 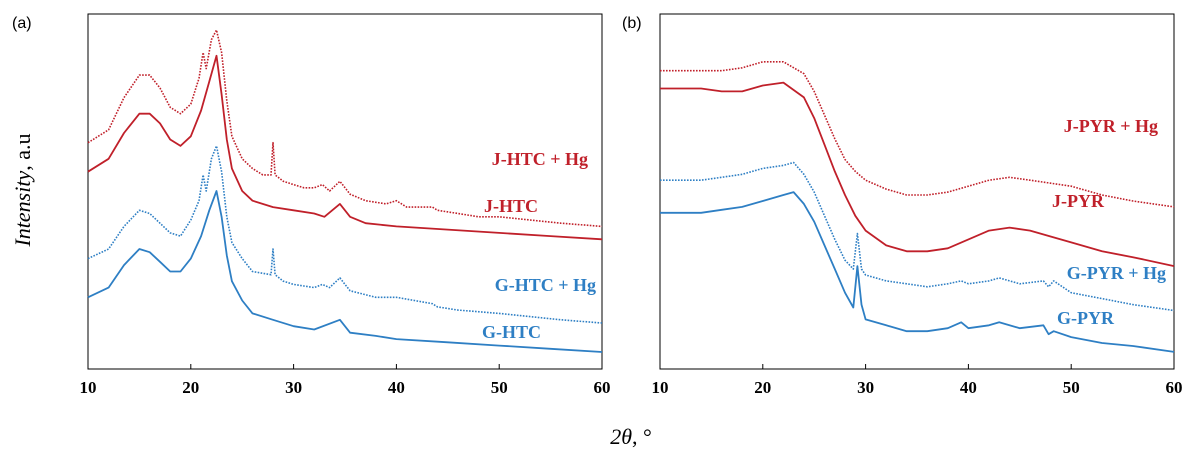 What do you see at coordinates (539, 245) in the screenshot?
I see `panel-a-series-labels: J-HTC + Hg J-HTC G-HTC + Hg G-HTC` at bounding box center [539, 245].